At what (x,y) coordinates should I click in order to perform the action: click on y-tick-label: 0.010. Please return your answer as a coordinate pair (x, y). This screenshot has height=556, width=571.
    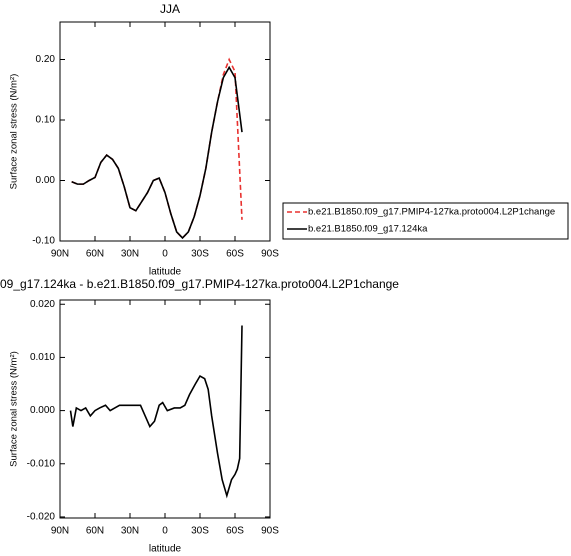
    Looking at the image, I should click on (42, 357).